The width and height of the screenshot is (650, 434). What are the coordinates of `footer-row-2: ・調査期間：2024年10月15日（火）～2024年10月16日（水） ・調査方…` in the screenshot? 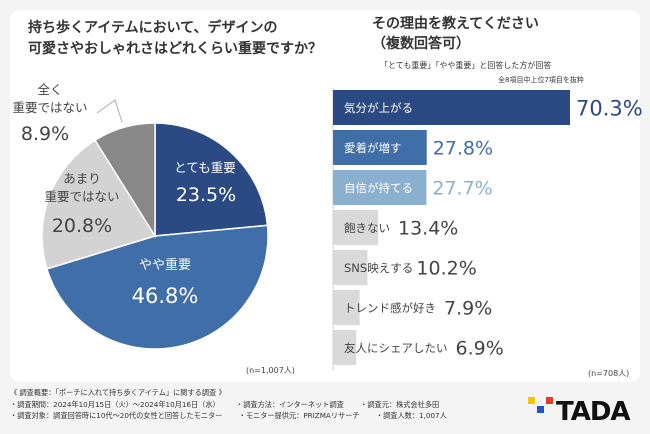 It's located at (228, 405).